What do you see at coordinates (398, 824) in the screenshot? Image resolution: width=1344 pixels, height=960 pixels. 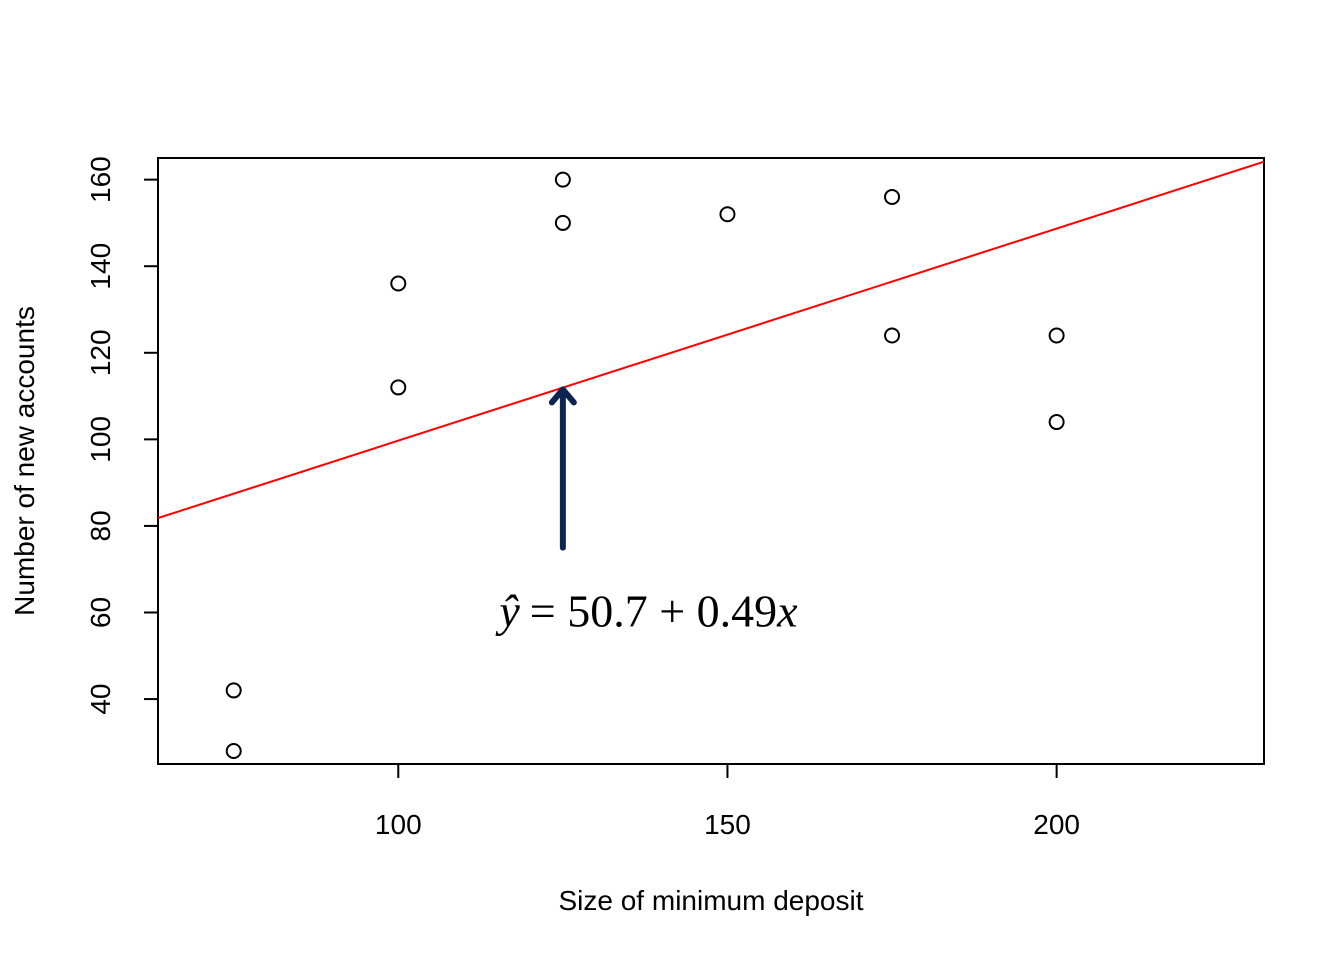 I see `x-tick-label: 100` at bounding box center [398, 824].